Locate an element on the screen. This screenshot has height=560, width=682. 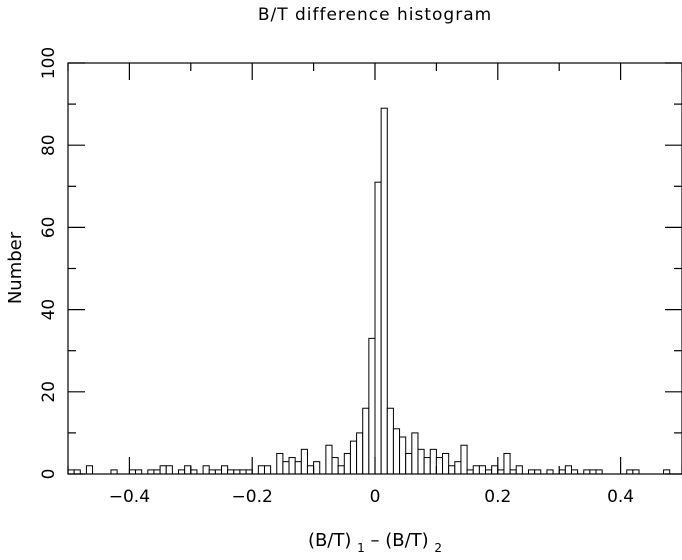
x-tick-label: −0.4 is located at coordinates (129, 497).